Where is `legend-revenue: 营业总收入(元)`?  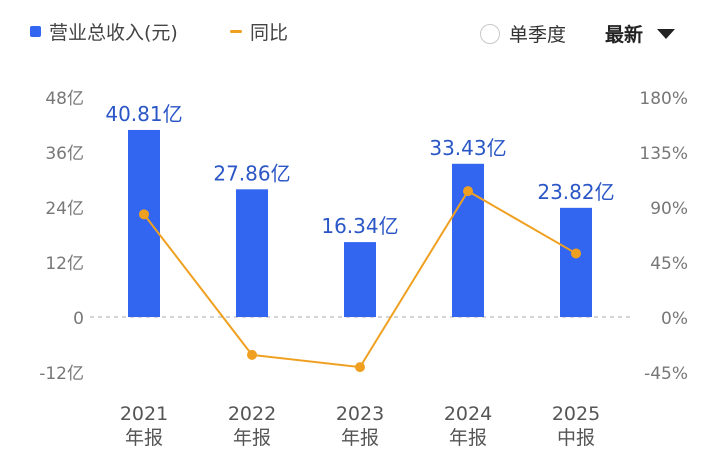
legend-revenue: 营业总收入(元) is located at coordinates (104, 31).